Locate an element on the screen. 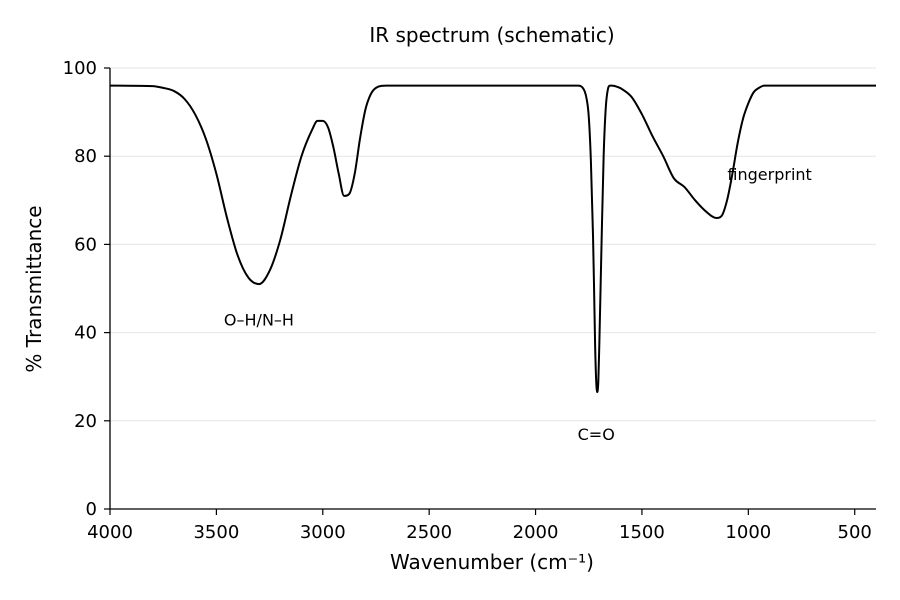 Image resolution: width=900 pixels, height=600 pixels. y-tick-label: 40 is located at coordinates (85, 333).